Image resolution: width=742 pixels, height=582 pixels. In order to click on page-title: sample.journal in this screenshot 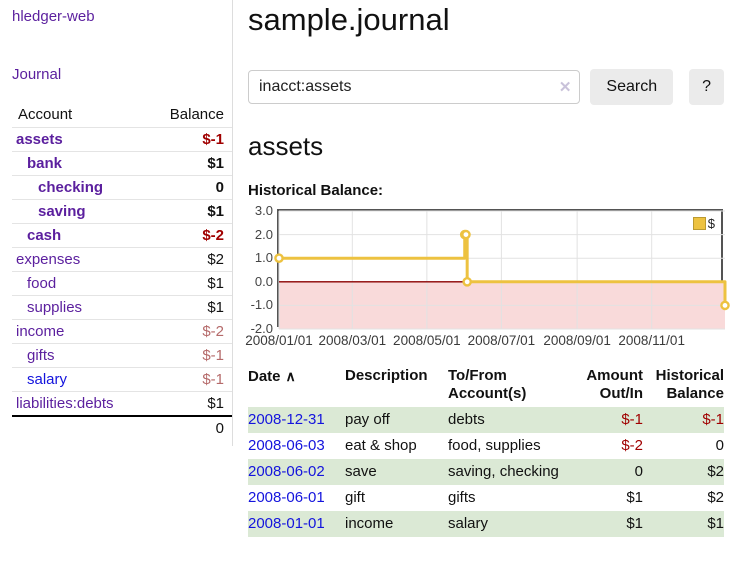, I will do `click(349, 19)`.